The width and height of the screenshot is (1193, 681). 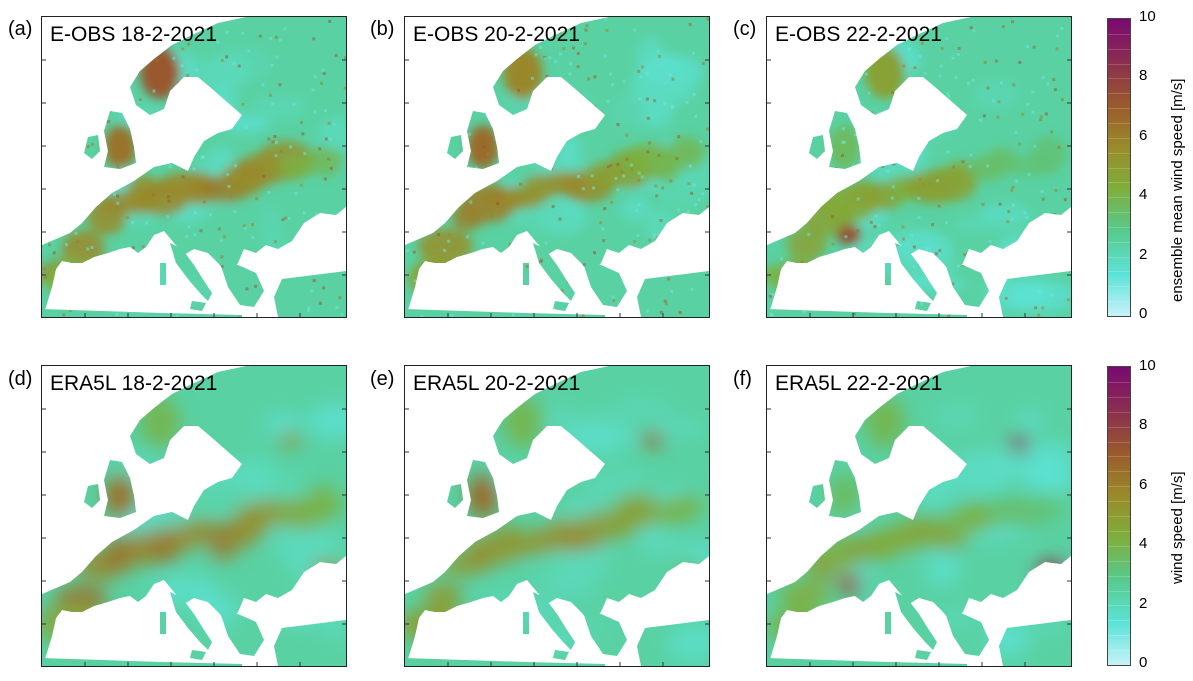 I want to click on panel-title: ERA5L 22-2-2021, so click(x=859, y=383).